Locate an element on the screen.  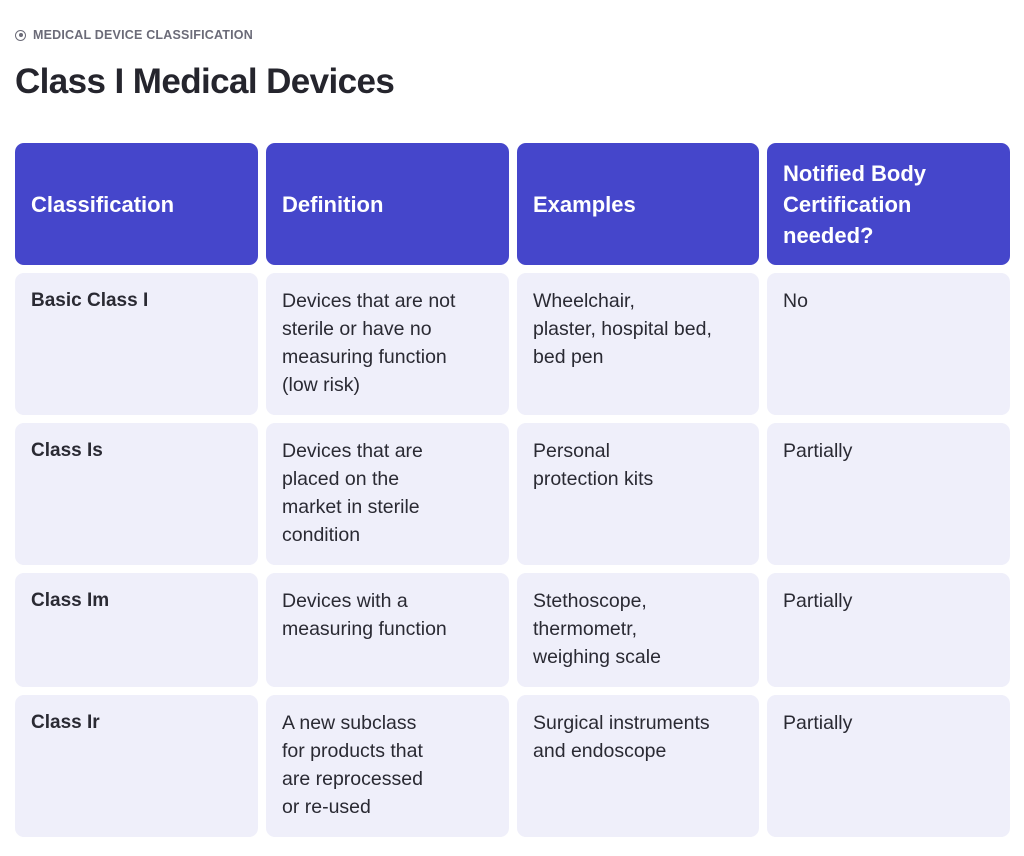
page-title: Class I Medical Devices is located at coordinates (205, 81).